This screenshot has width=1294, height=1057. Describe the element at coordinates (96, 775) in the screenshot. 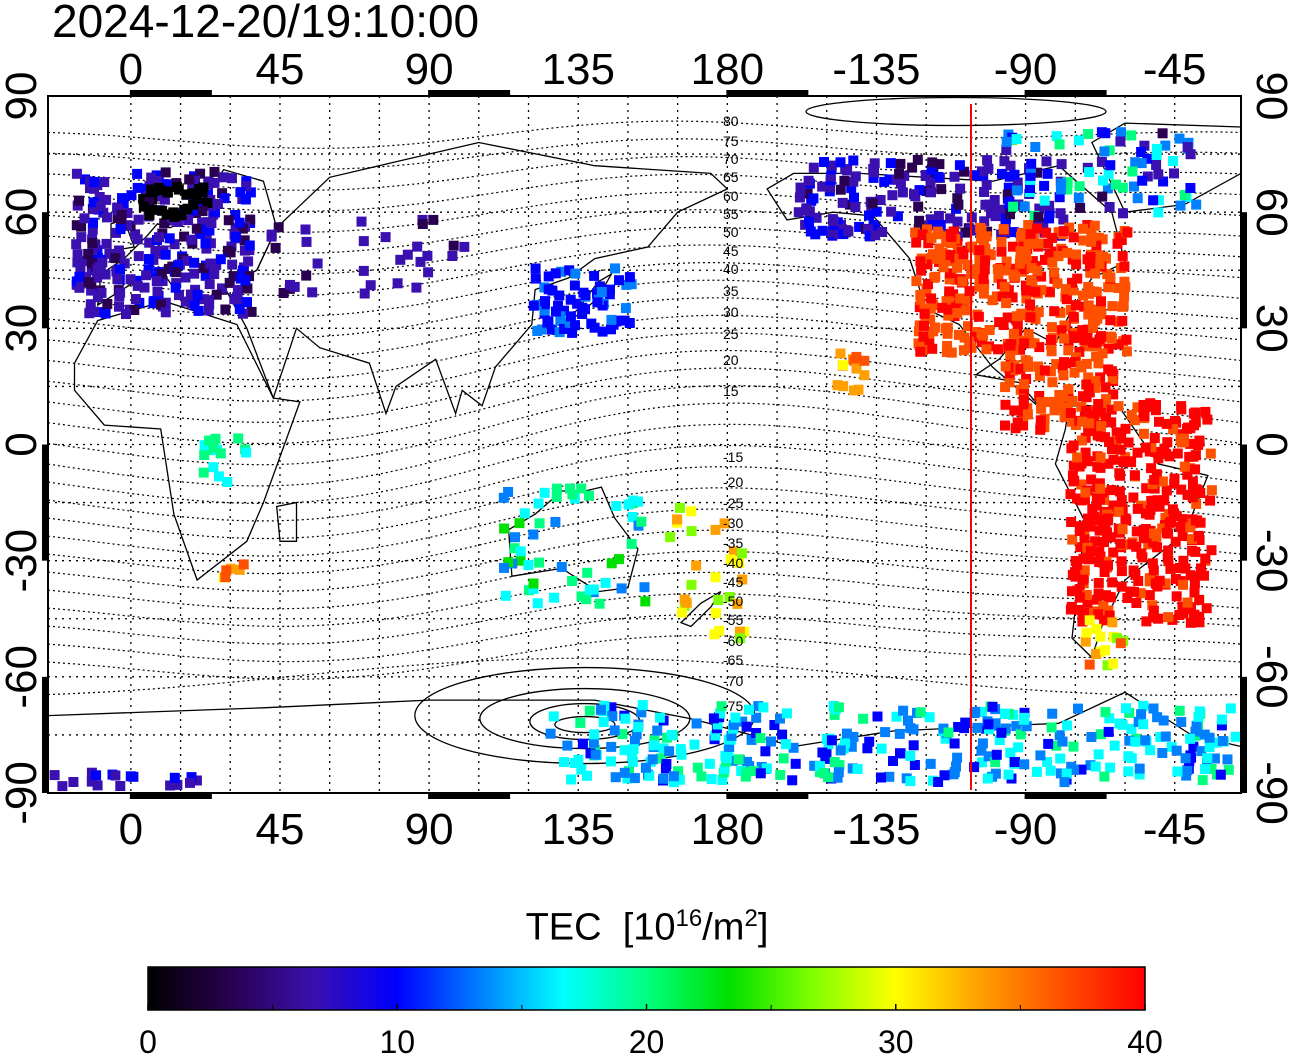

I see `tec-antarctica-west` at that location.